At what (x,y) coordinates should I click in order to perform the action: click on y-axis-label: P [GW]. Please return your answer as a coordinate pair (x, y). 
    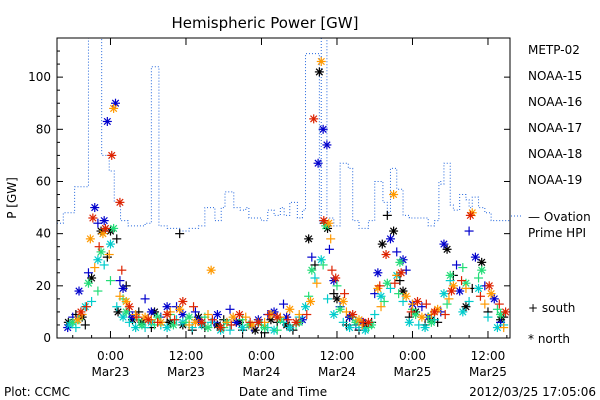
    Looking at the image, I should click on (12, 198).